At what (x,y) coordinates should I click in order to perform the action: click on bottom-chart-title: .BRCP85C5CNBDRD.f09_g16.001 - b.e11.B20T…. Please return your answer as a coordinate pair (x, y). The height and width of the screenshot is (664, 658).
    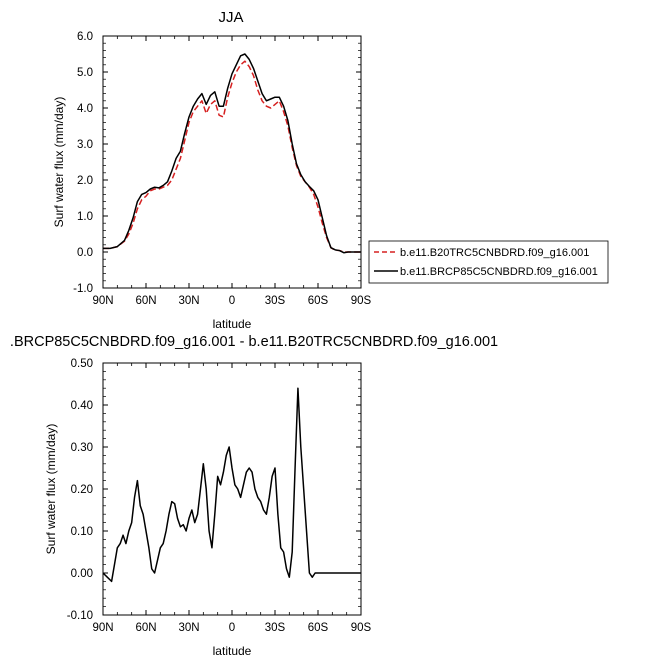
    Looking at the image, I should click on (254, 342).